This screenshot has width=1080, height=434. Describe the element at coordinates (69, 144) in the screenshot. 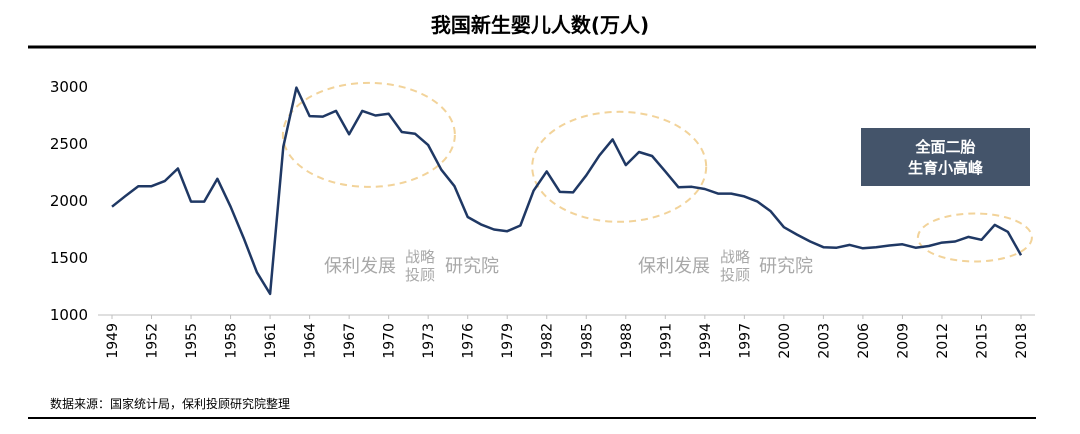

I see `y-tick-label: 2500` at that location.